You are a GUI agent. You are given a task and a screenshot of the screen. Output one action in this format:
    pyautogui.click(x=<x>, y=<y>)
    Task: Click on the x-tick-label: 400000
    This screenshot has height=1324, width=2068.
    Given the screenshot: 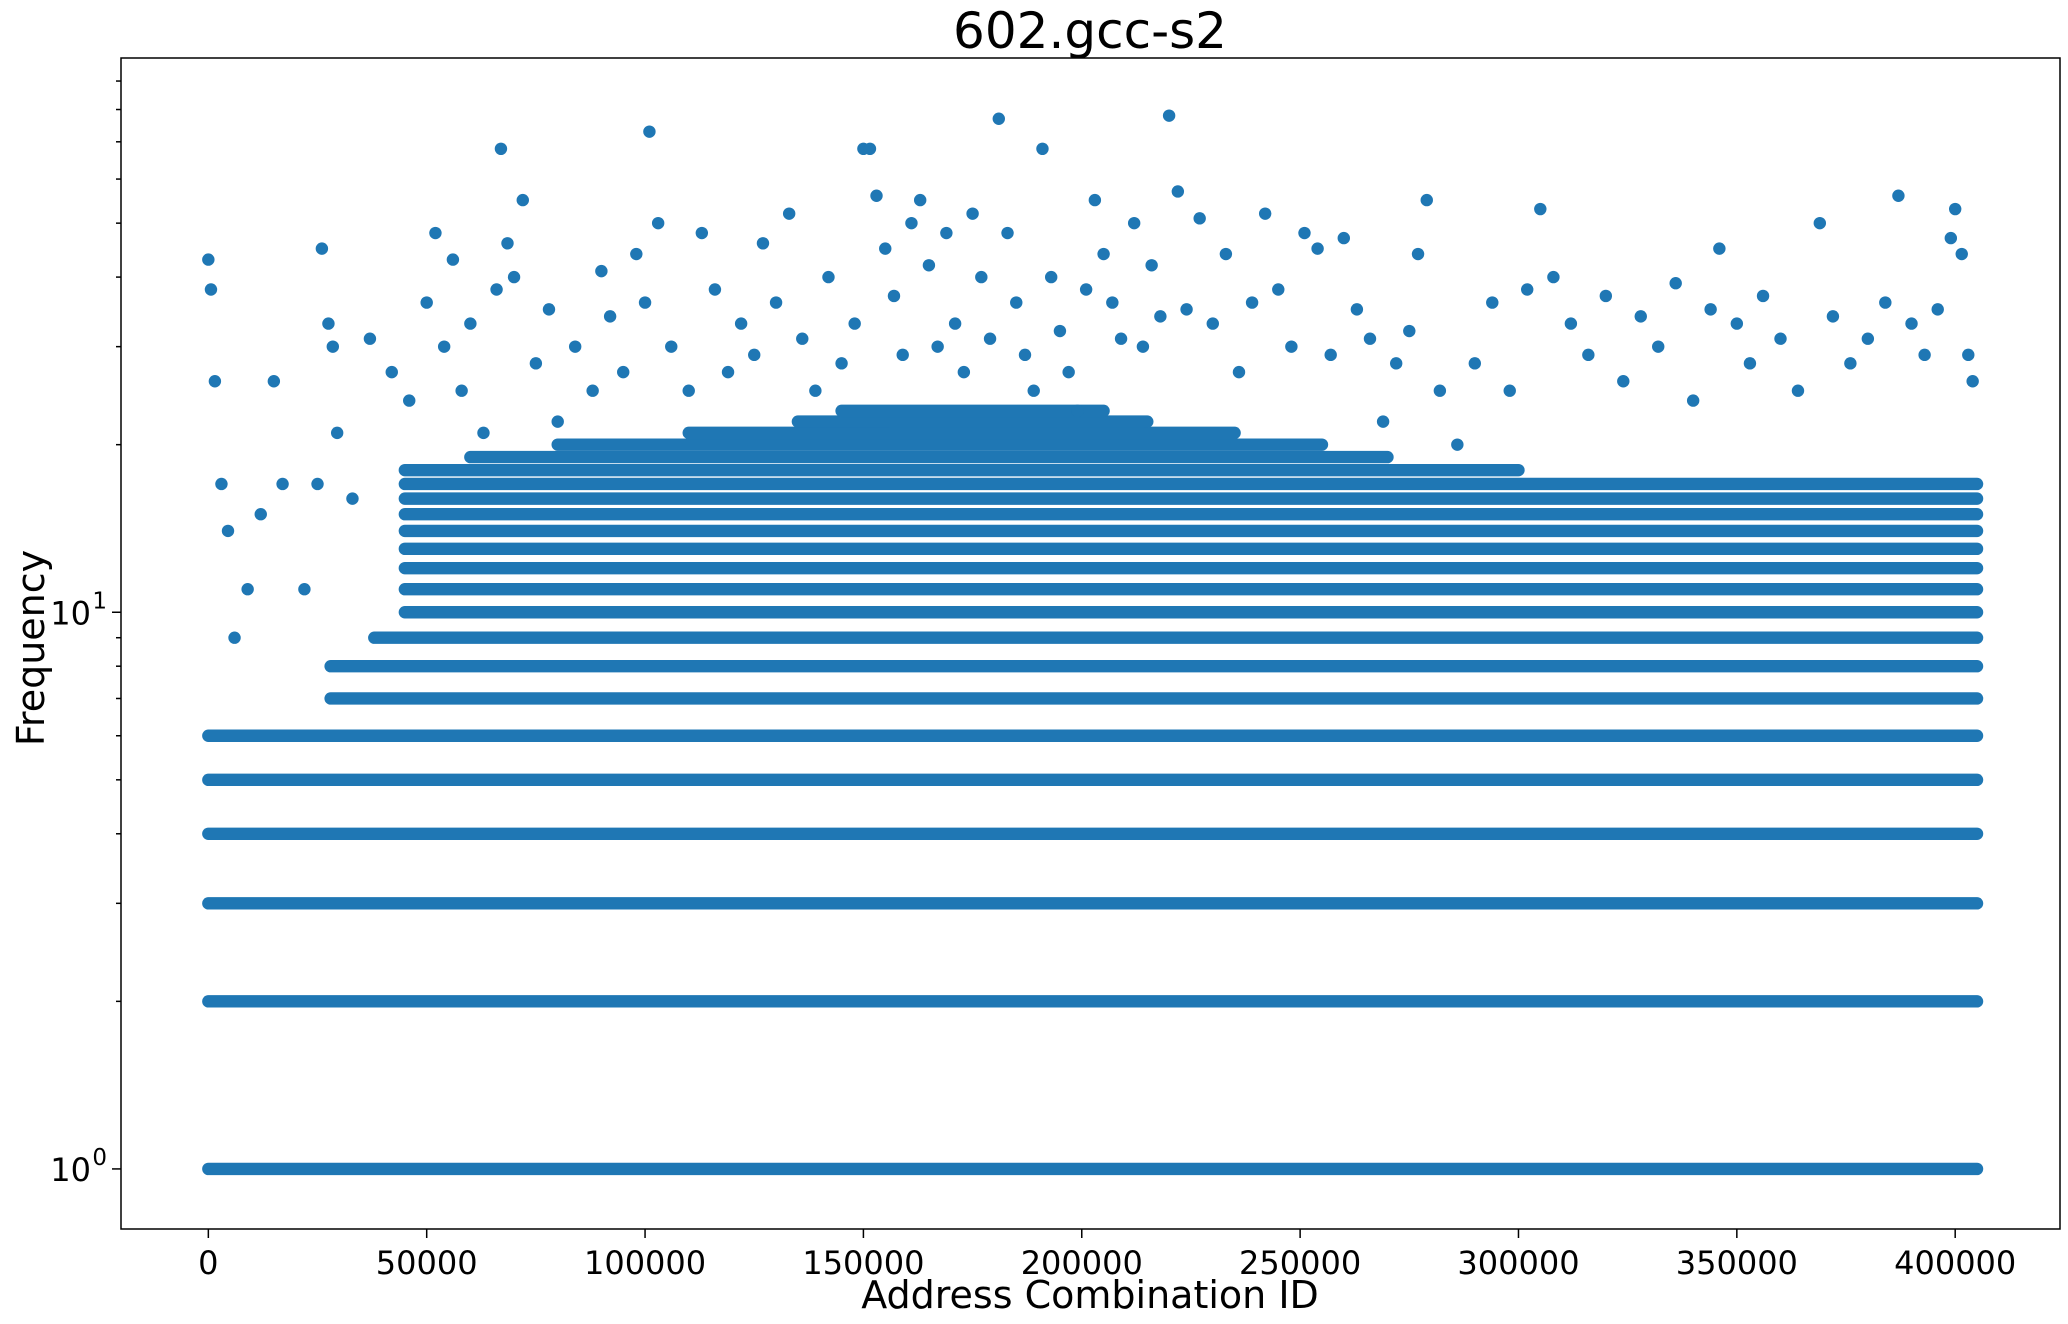 What is the action you would take?
    pyautogui.click(x=1955, y=1263)
    